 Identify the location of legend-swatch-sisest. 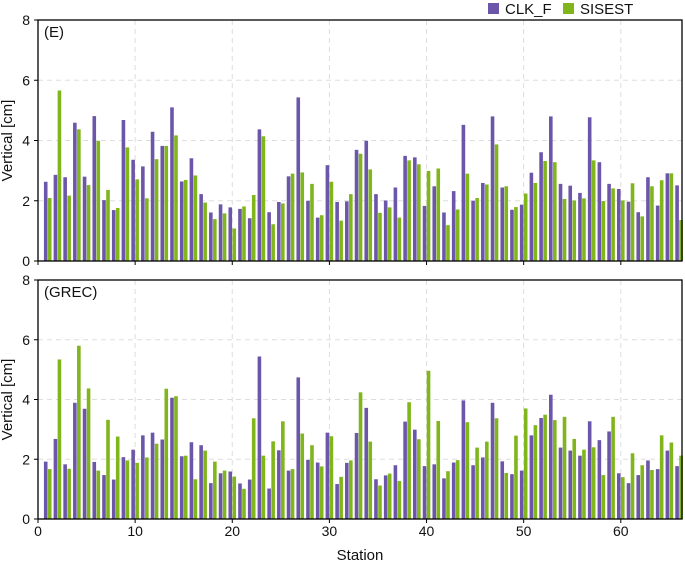
(568, 8).